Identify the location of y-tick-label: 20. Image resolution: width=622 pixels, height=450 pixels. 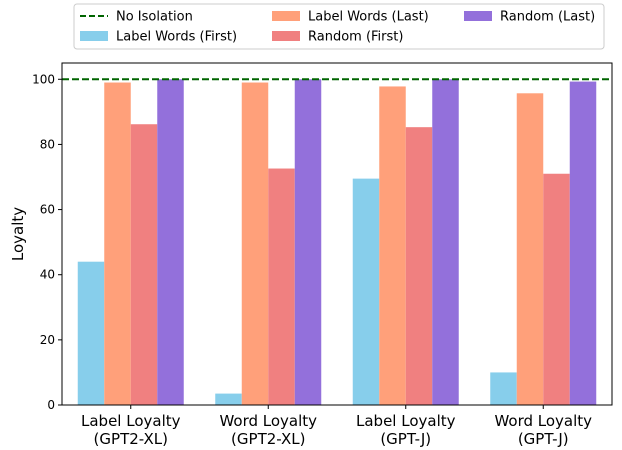
(47, 340).